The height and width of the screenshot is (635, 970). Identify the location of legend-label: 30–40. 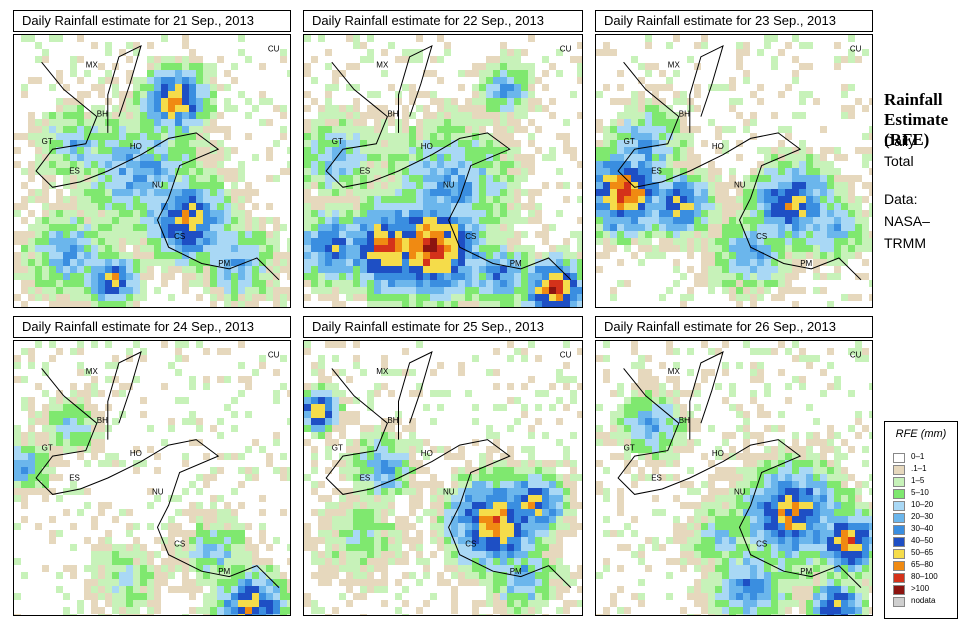
(922, 528).